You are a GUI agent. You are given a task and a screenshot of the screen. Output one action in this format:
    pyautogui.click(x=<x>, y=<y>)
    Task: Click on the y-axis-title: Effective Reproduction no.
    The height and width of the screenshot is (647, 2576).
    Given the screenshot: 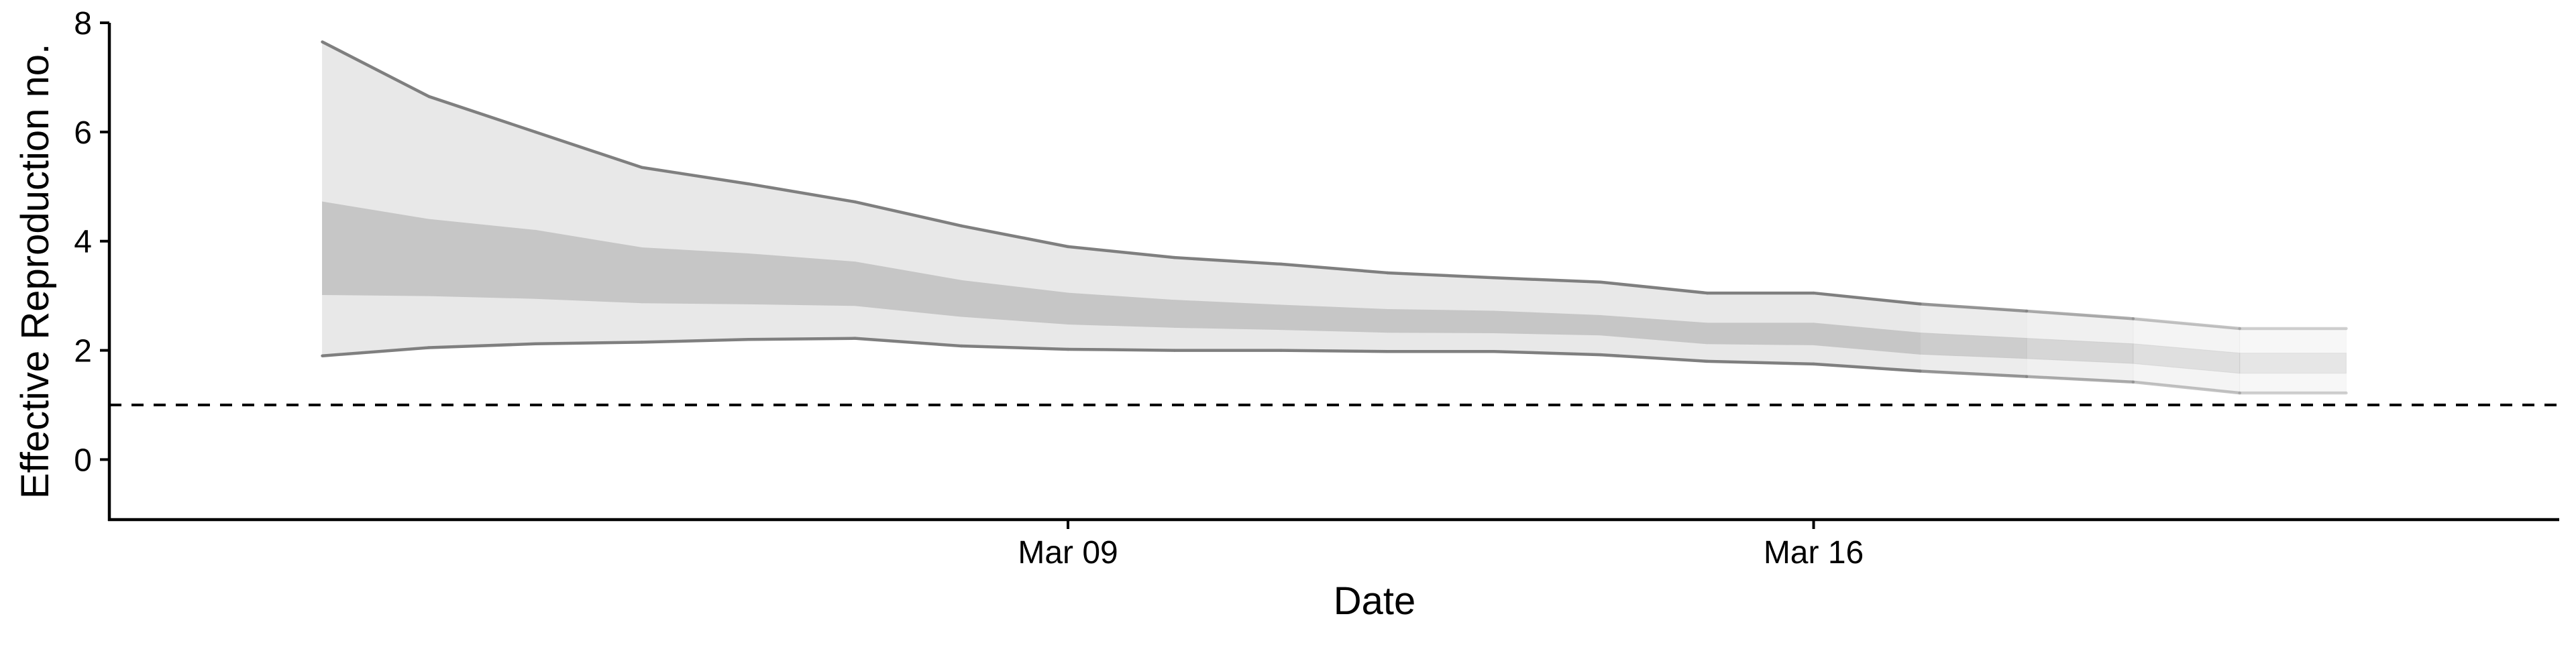 What is the action you would take?
    pyautogui.click(x=35, y=271)
    